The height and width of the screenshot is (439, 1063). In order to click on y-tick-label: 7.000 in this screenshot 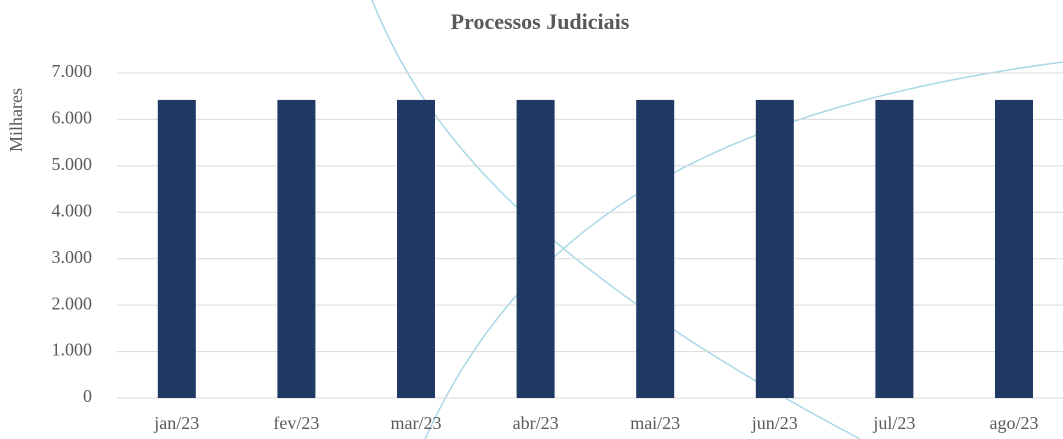, I will do `click(72, 71)`.